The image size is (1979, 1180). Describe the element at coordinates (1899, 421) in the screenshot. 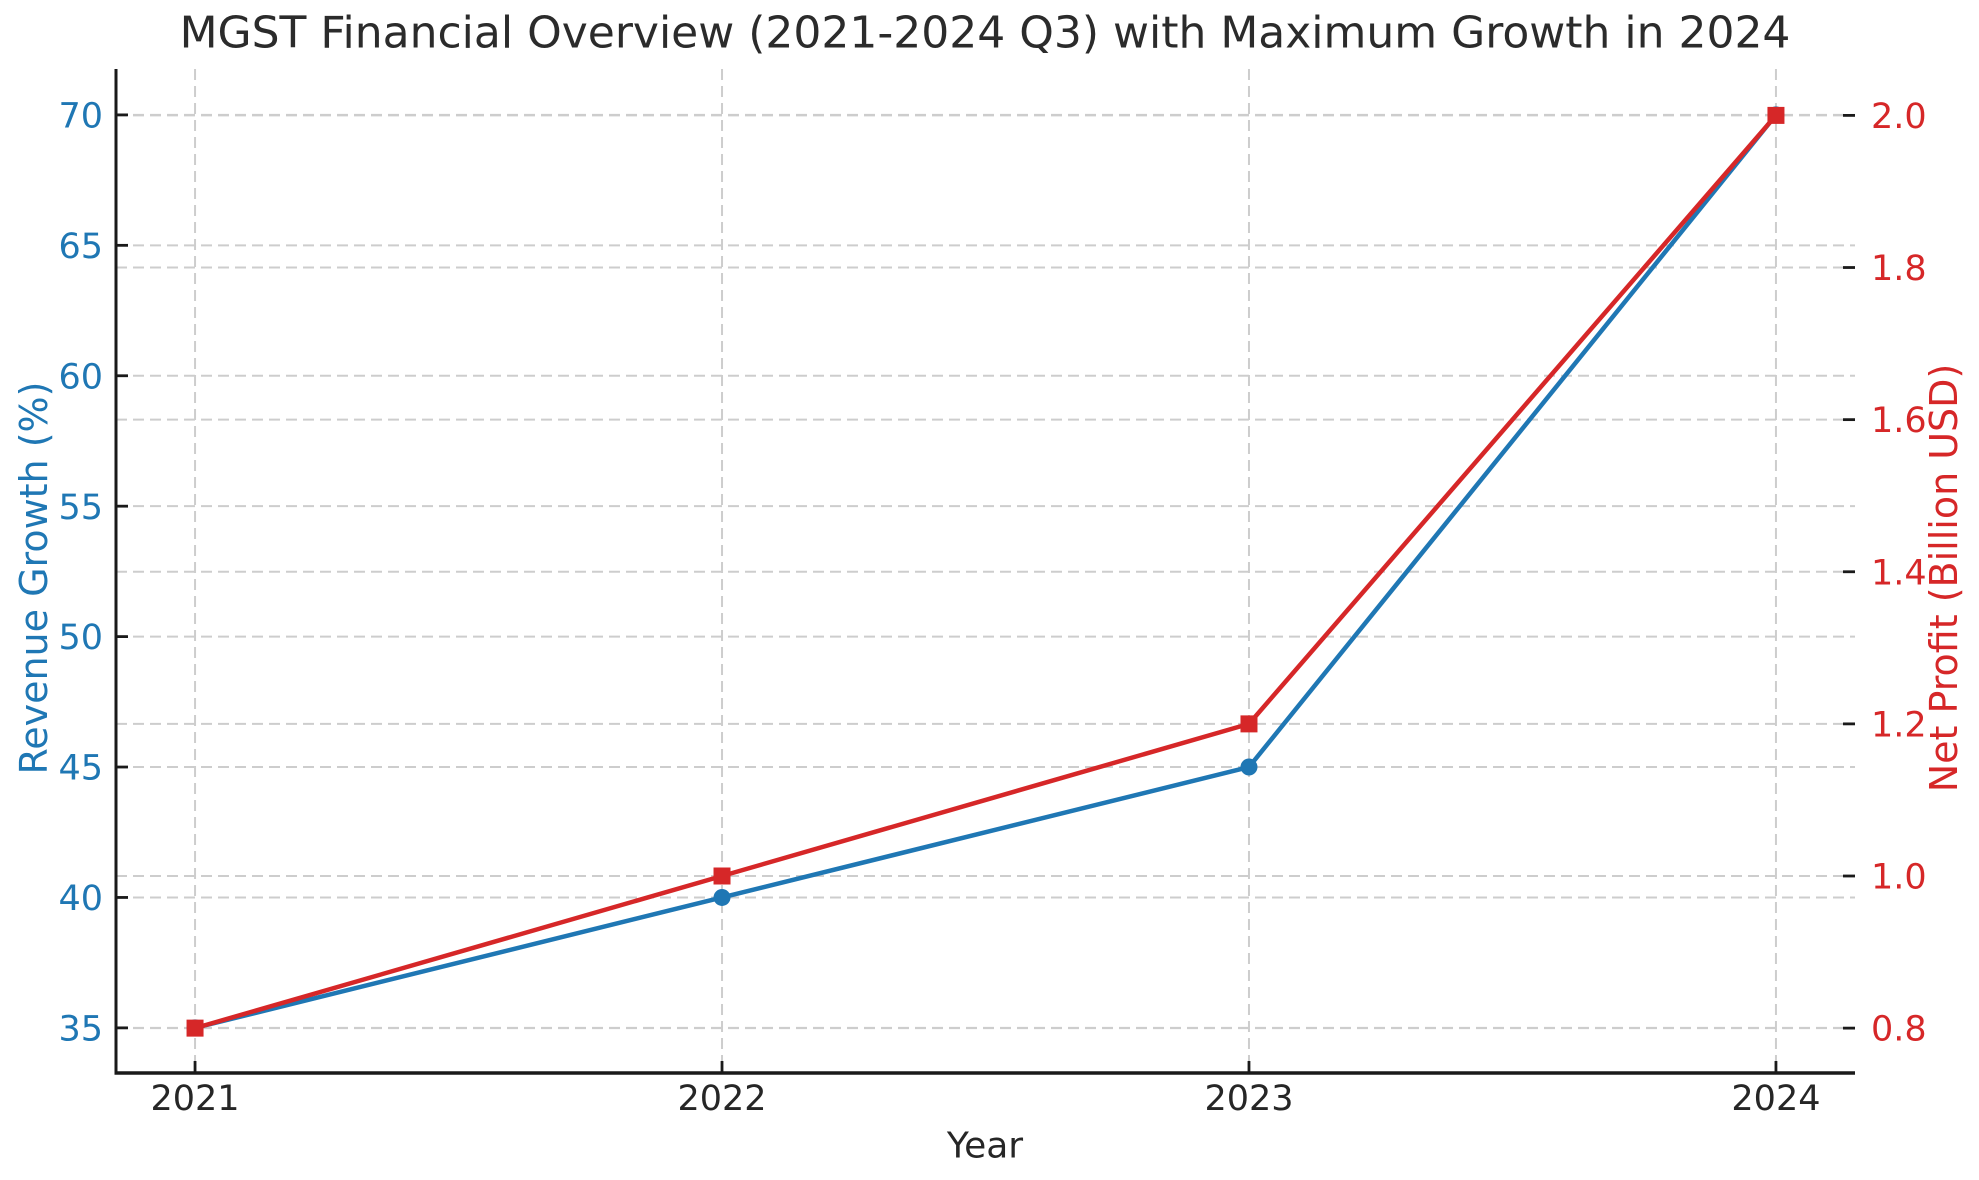

I see `right-tick-label: 1.6` at that location.